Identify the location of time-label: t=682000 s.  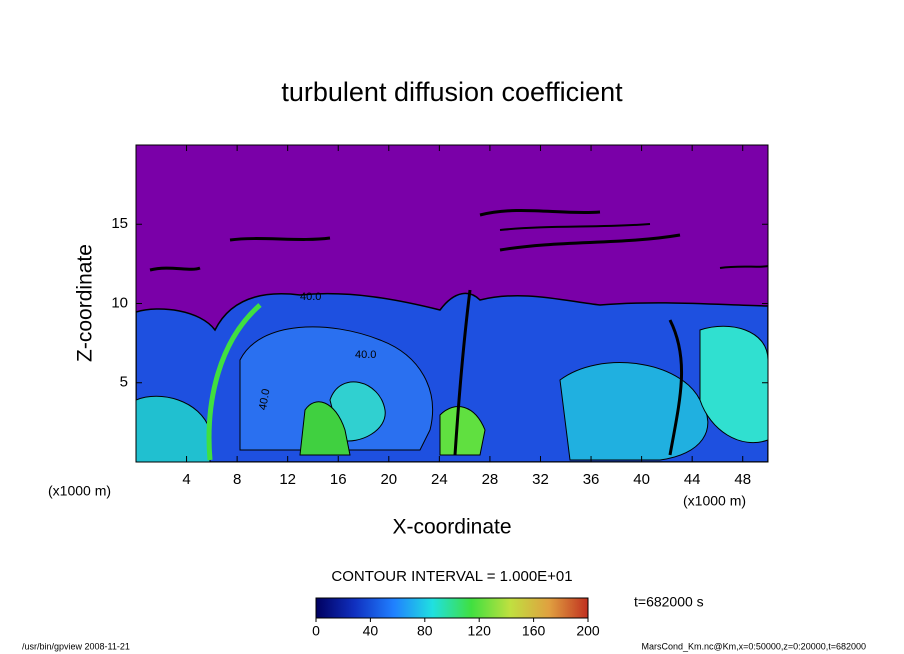
(669, 602).